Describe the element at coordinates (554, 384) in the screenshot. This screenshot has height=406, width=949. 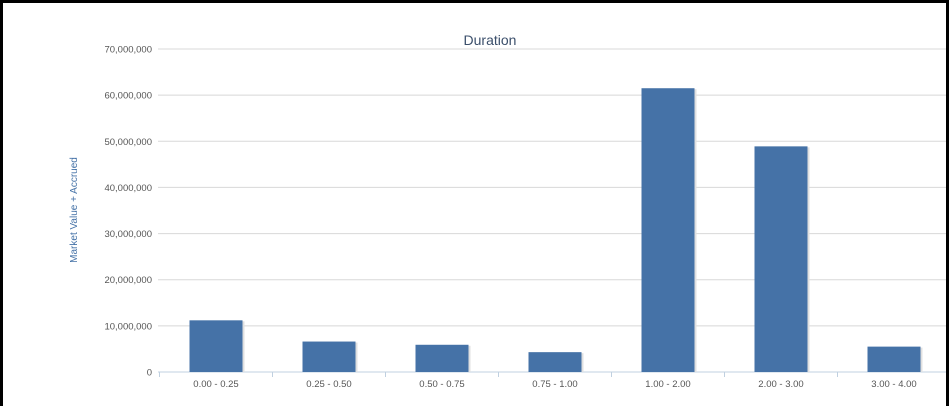
I see `x-tick-label: 0.75 - 1.00` at that location.